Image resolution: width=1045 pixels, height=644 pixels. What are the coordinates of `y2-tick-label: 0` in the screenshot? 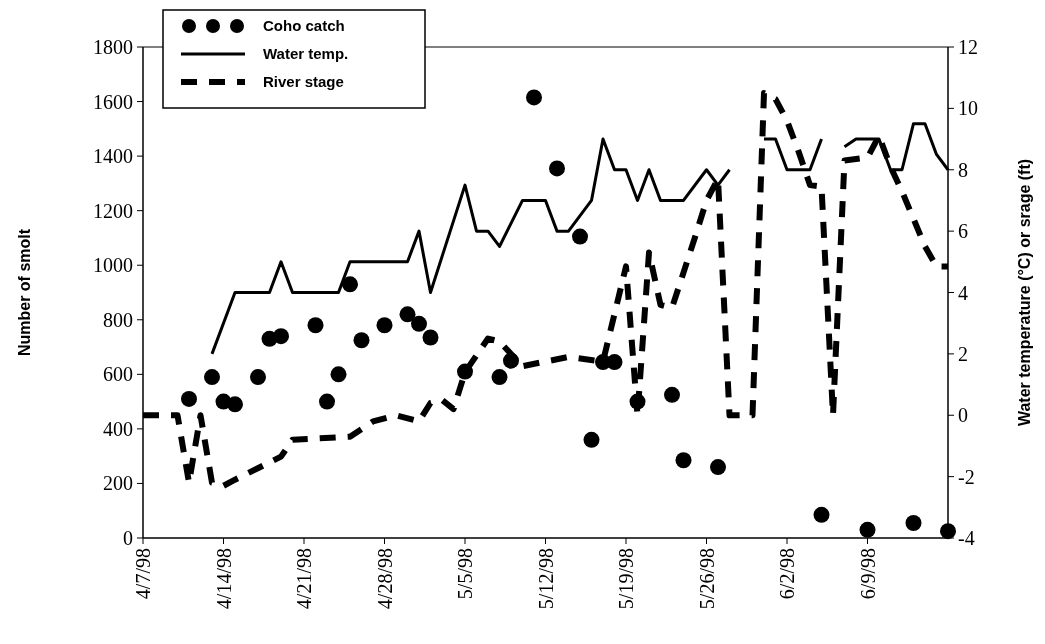 It's located at (963, 415).